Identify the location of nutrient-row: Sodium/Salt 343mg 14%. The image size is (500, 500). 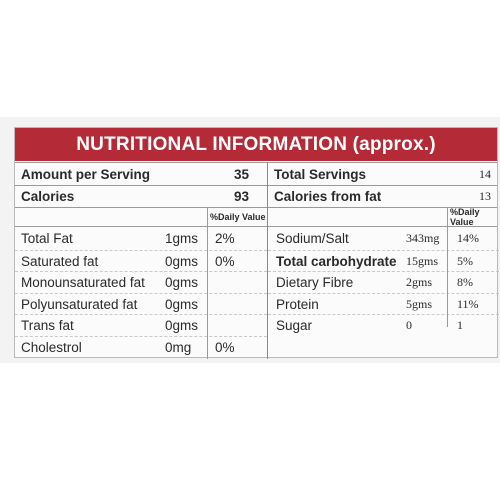
(383, 239).